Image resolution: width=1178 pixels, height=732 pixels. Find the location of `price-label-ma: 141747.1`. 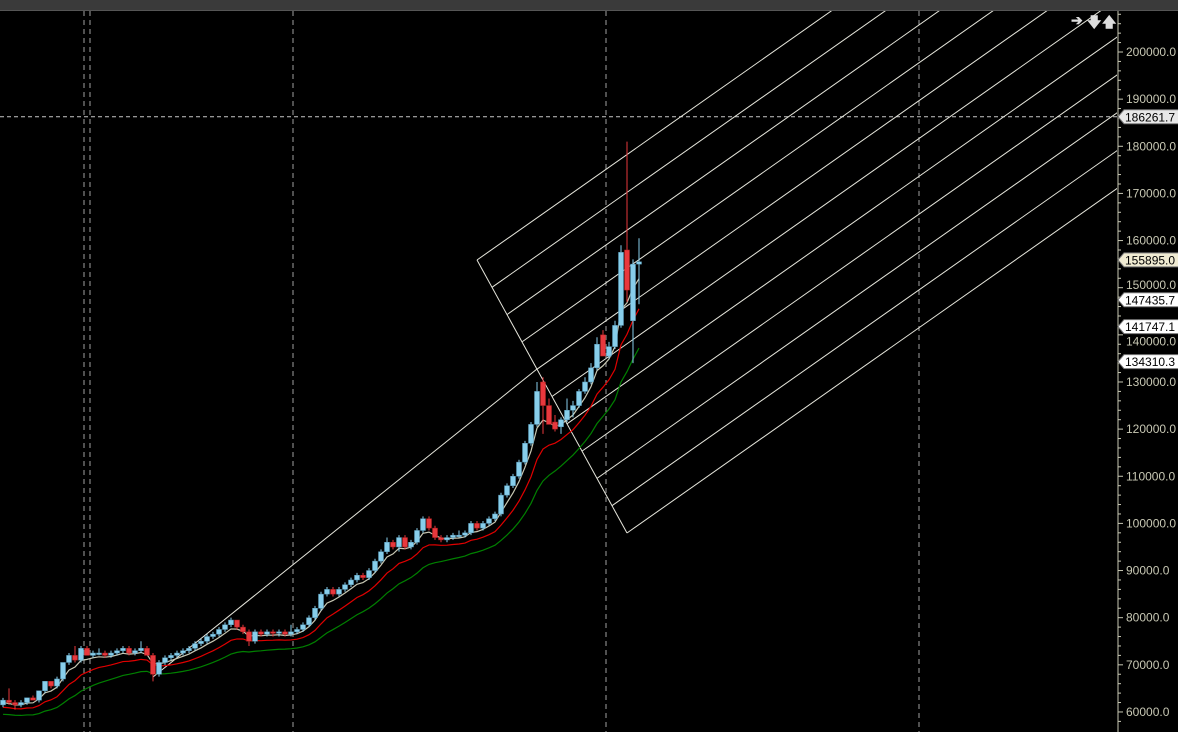

price-label-ma: 141747.1 is located at coordinates (1147, 326).